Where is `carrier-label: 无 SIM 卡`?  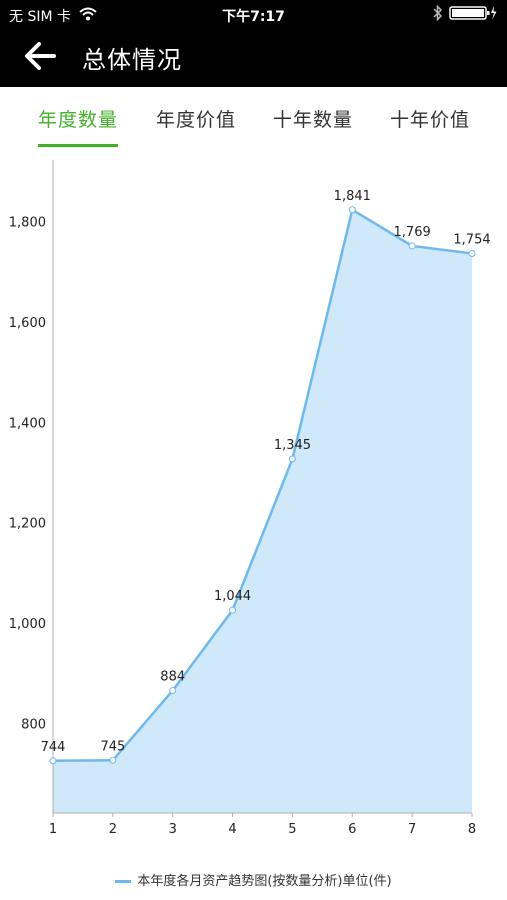
carrier-label: 无 SIM 卡 is located at coordinates (40, 17).